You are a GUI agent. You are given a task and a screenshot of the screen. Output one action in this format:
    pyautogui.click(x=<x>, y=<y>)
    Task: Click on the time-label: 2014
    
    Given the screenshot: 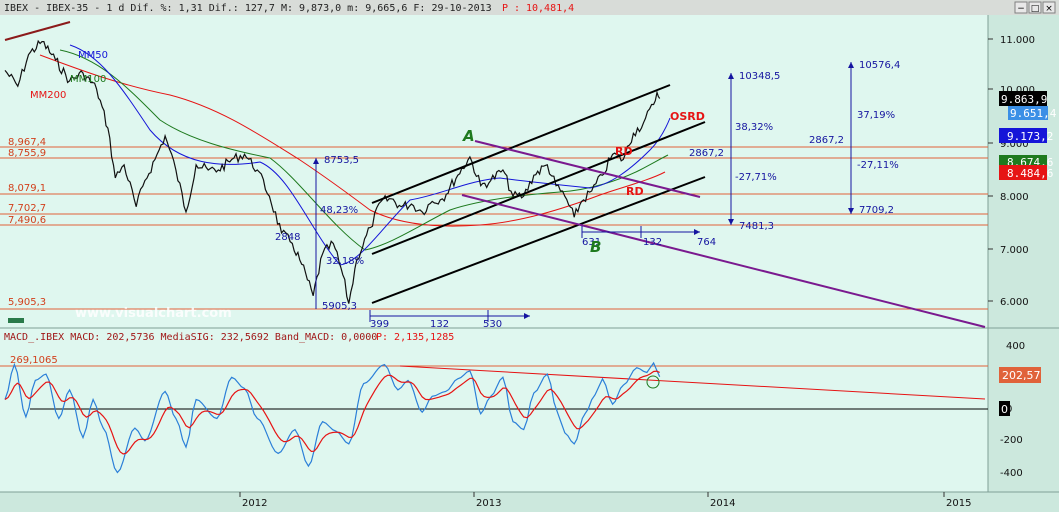 What is the action you would take?
    pyautogui.click(x=722, y=503)
    